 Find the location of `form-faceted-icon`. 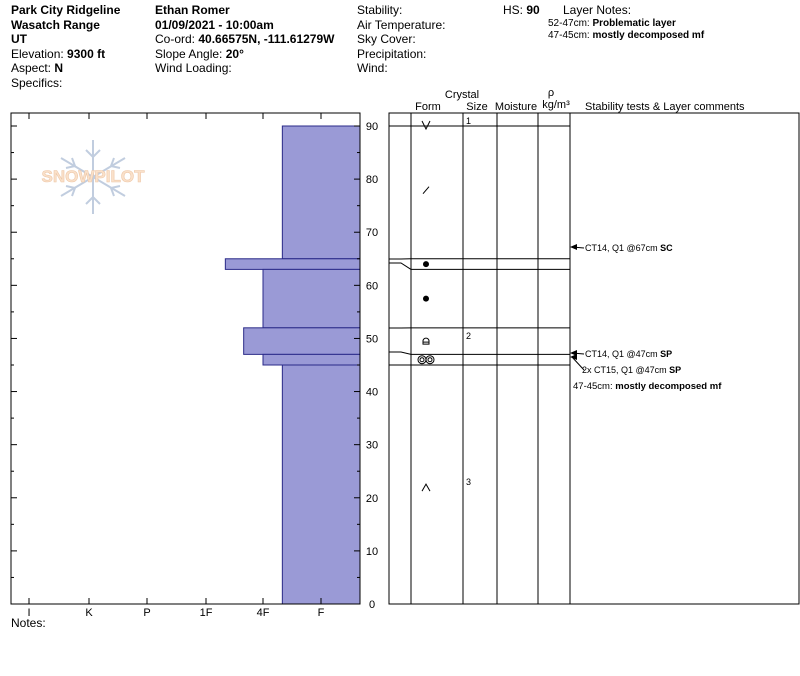

form-faceted-icon is located at coordinates (426, 487).